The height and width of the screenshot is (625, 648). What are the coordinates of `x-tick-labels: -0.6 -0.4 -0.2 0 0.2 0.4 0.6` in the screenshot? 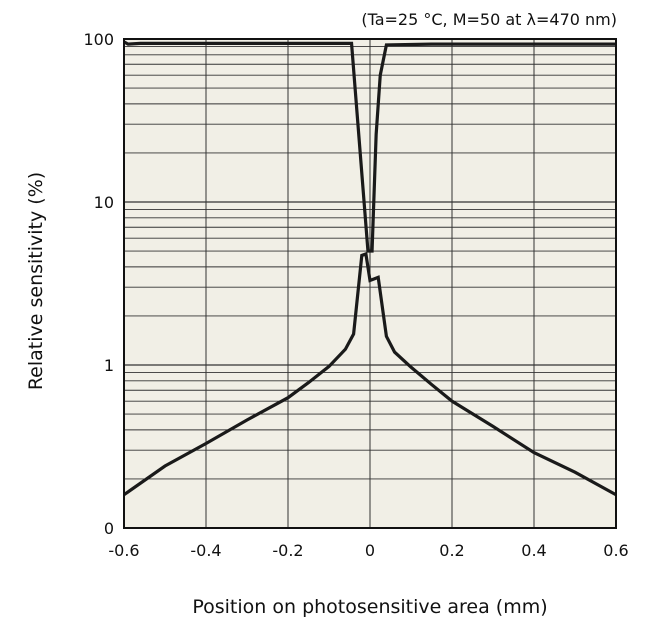 It's located at (368, 550).